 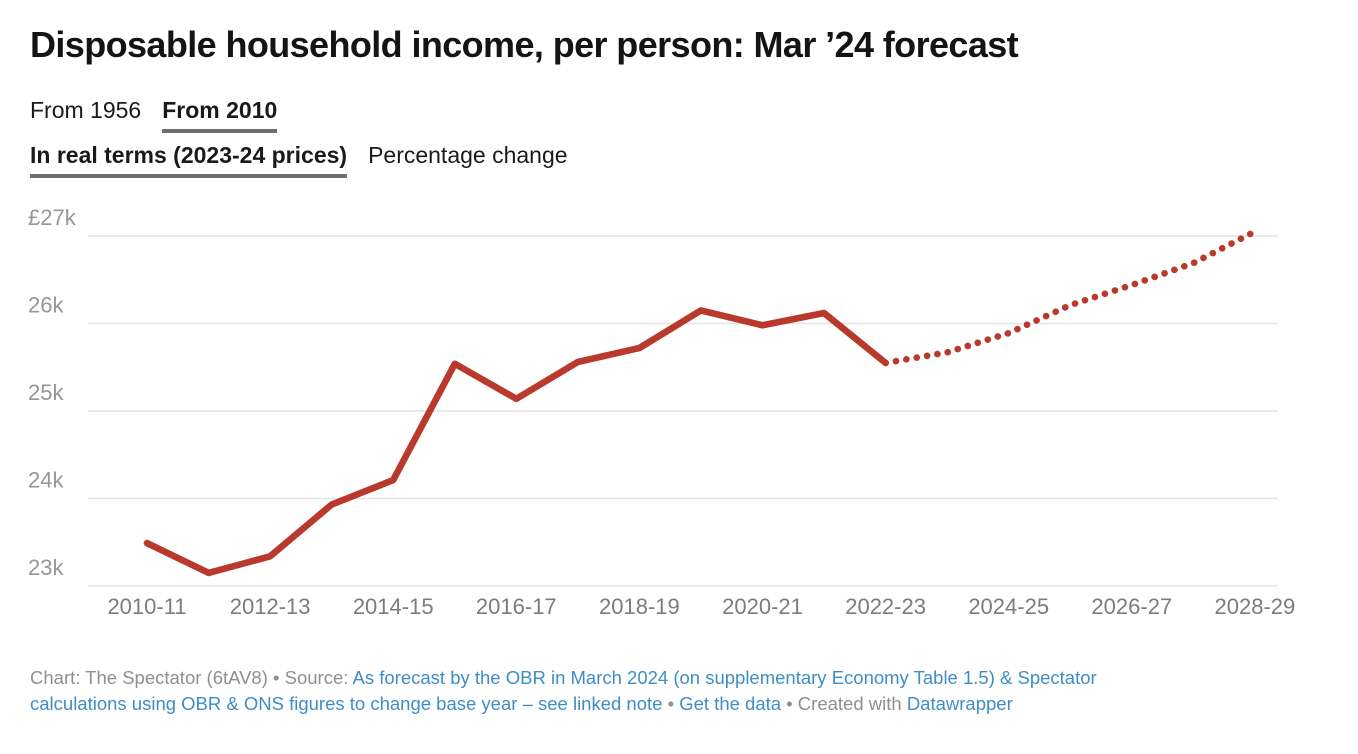 What do you see at coordinates (762, 606) in the screenshot?
I see `x-axis-tick-label: 2020-21` at bounding box center [762, 606].